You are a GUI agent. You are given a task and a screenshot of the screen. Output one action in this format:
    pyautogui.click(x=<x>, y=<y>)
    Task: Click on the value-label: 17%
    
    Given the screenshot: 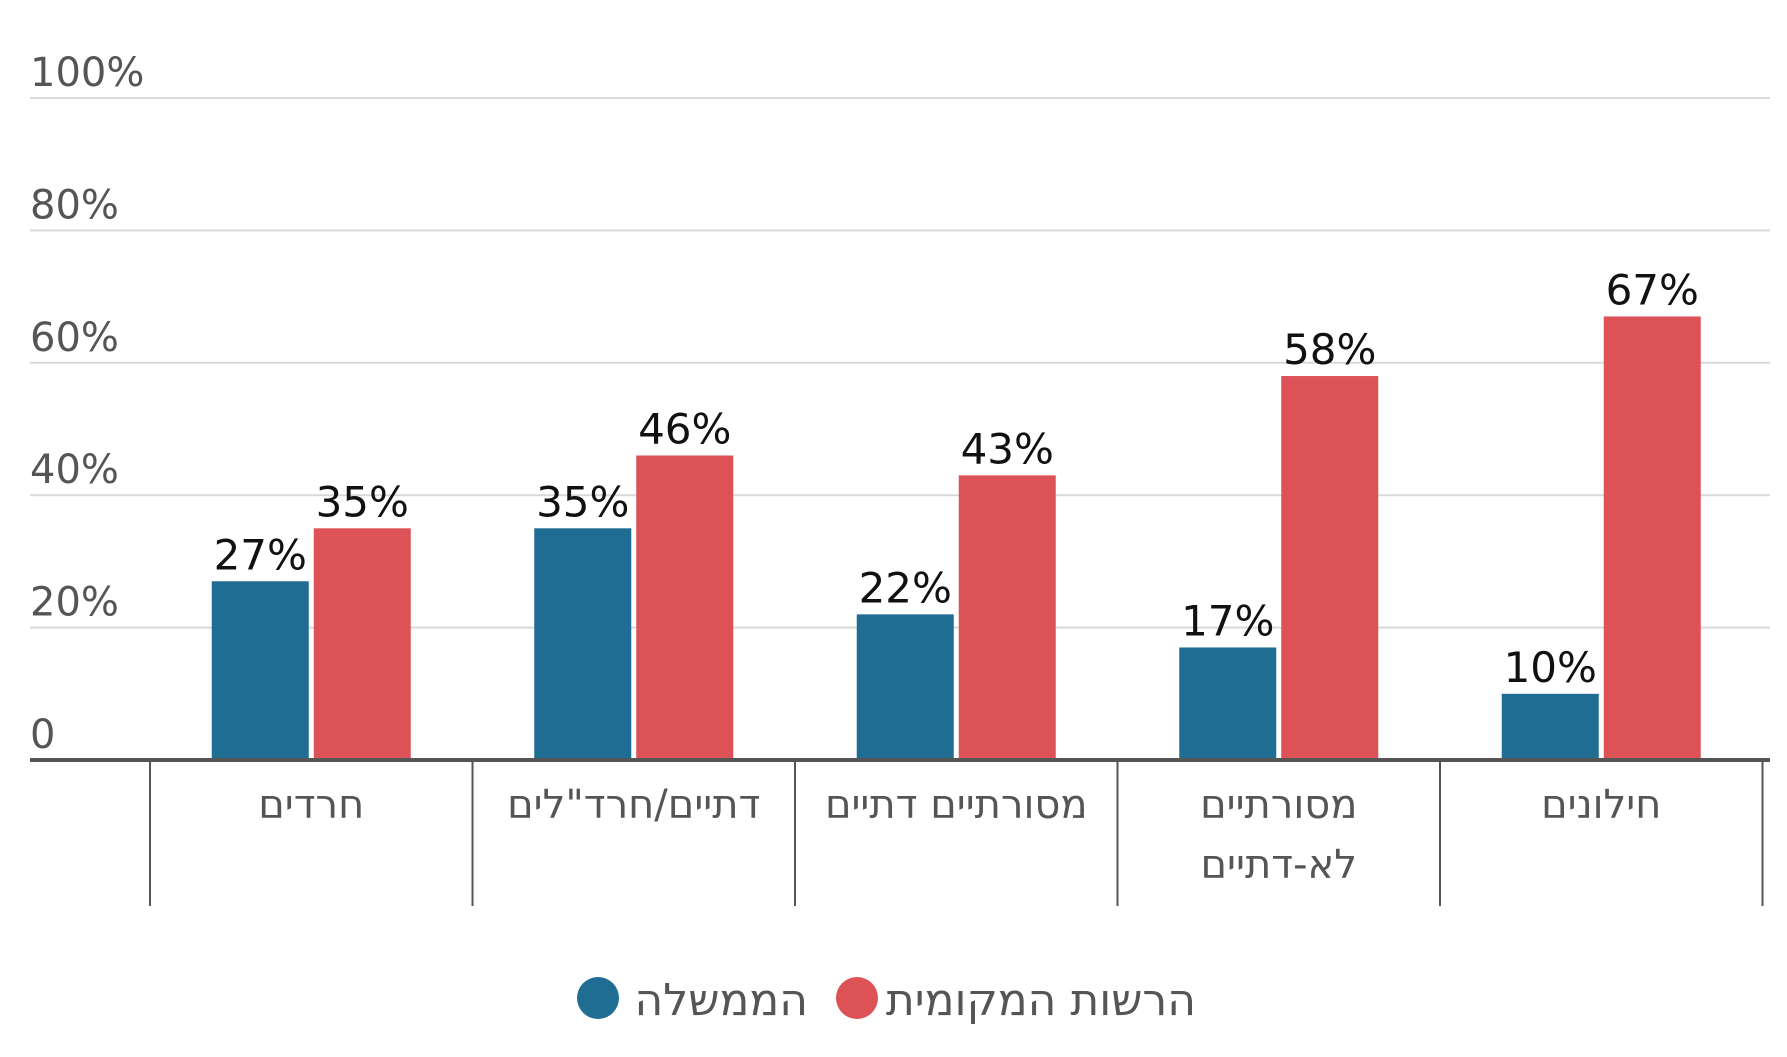 What is the action you would take?
    pyautogui.click(x=1227, y=620)
    